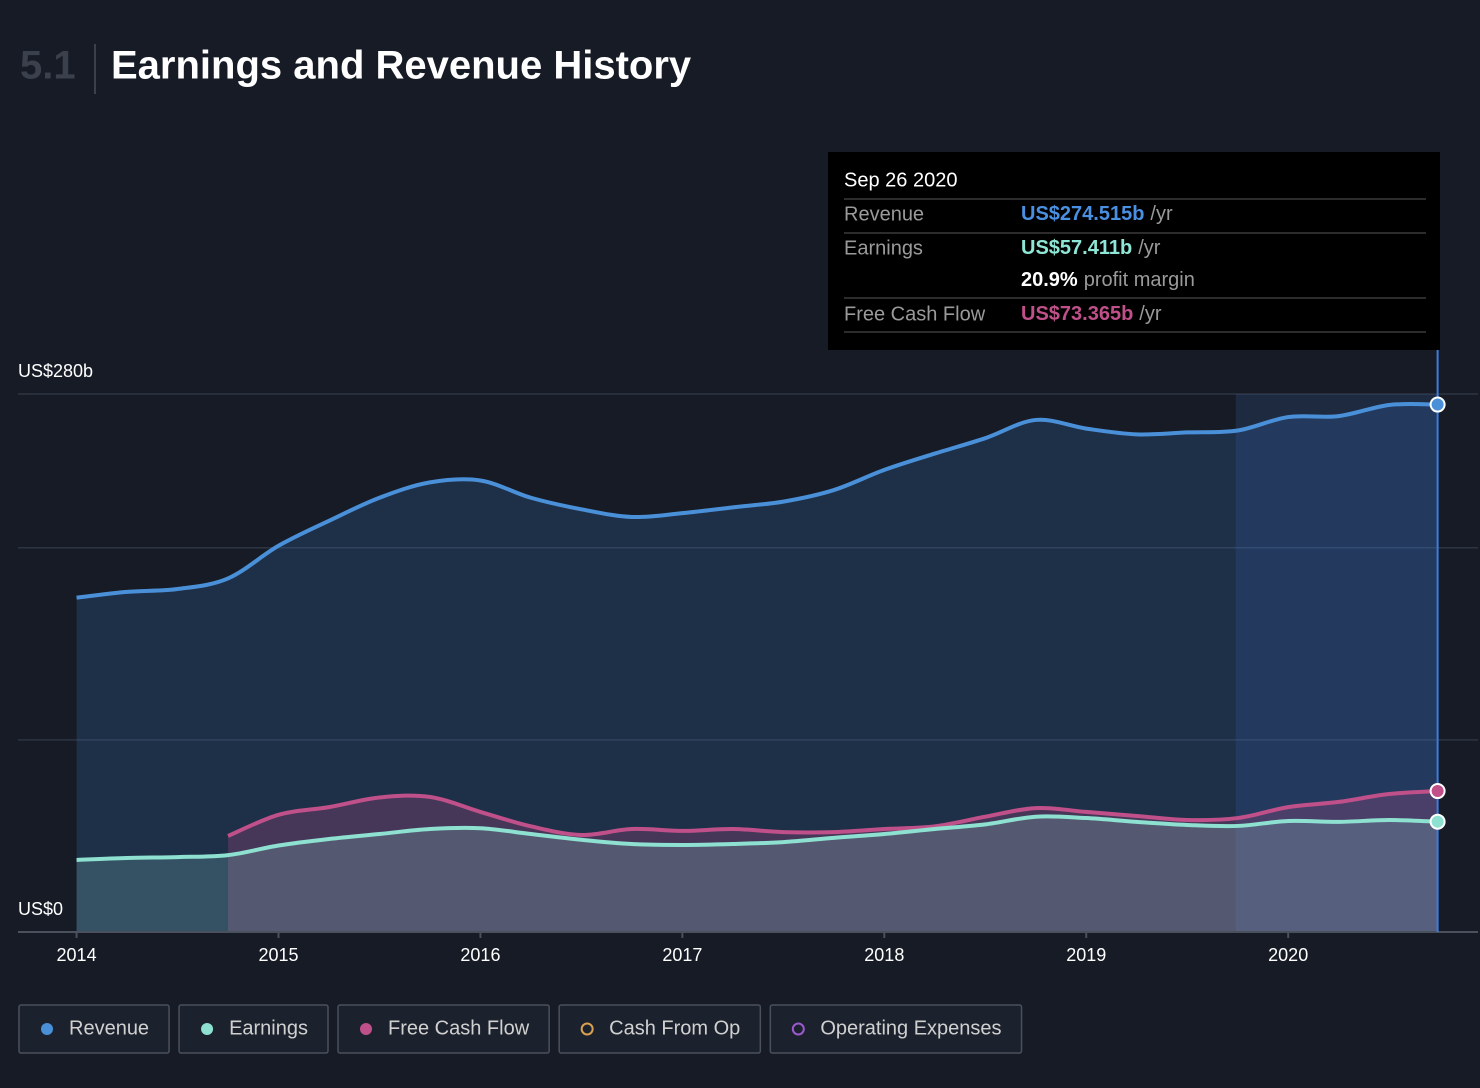 This screenshot has width=1480, height=1088. I want to click on tooltip-value-line: US$274.515b/yr, so click(1097, 214).